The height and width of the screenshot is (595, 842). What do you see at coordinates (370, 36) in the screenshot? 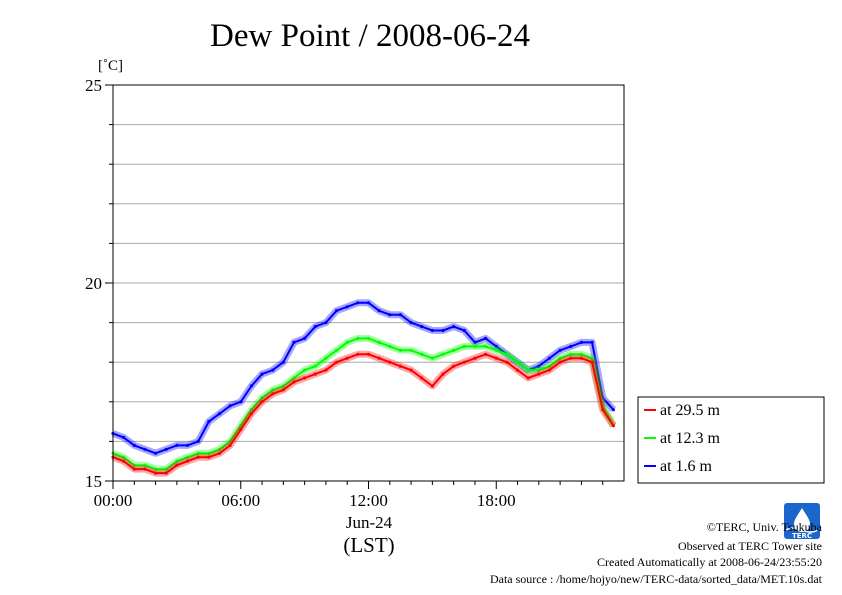
I see `chart-title: Dew Point / 2008-06-24` at bounding box center [370, 36].